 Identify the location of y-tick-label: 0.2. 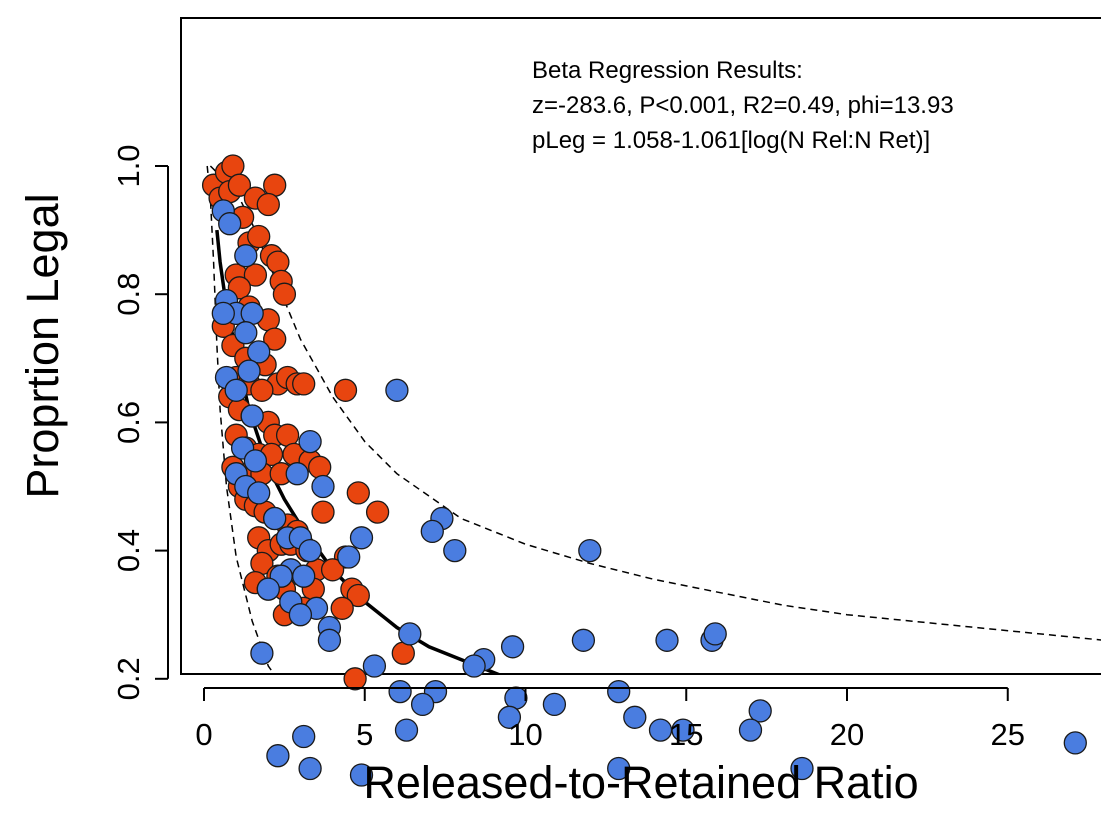
(128, 678).